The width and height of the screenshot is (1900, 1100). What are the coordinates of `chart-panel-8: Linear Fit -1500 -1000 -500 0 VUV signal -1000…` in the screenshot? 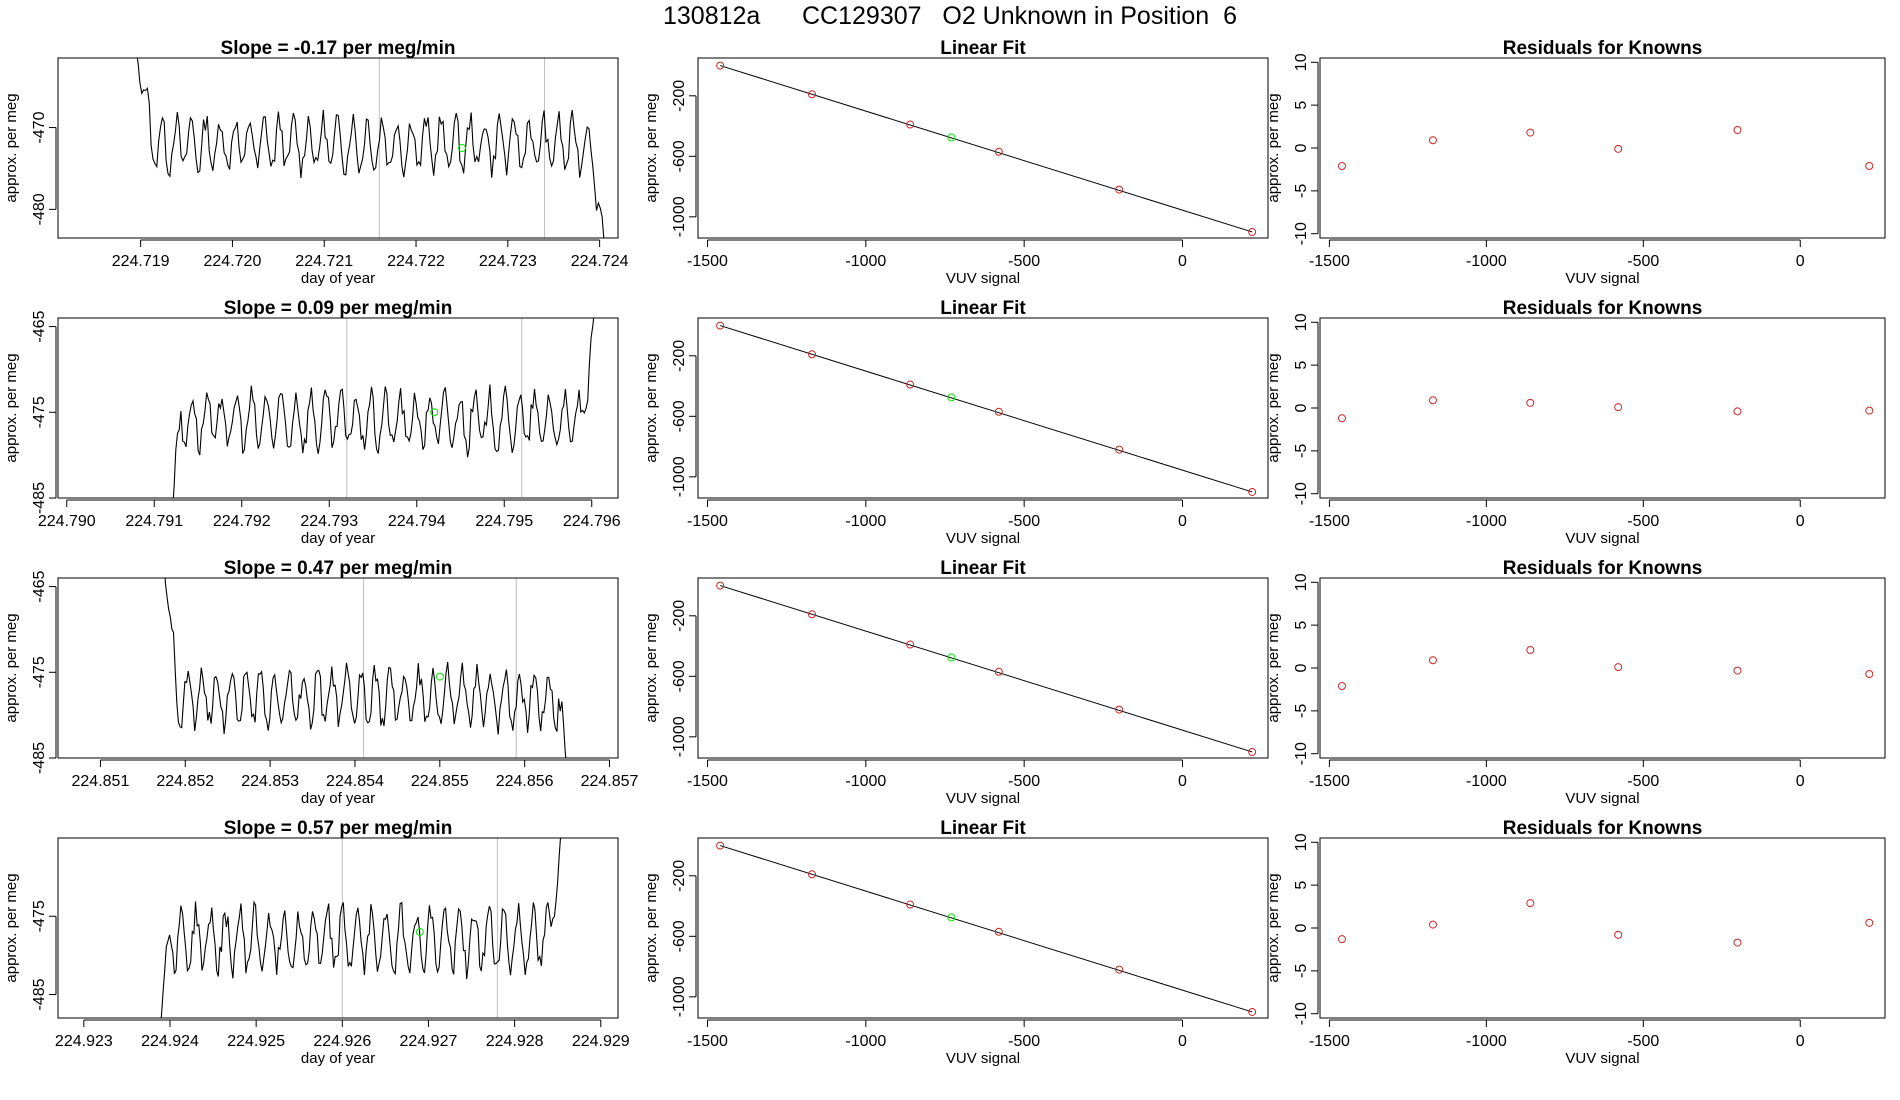 It's located at (956, 682).